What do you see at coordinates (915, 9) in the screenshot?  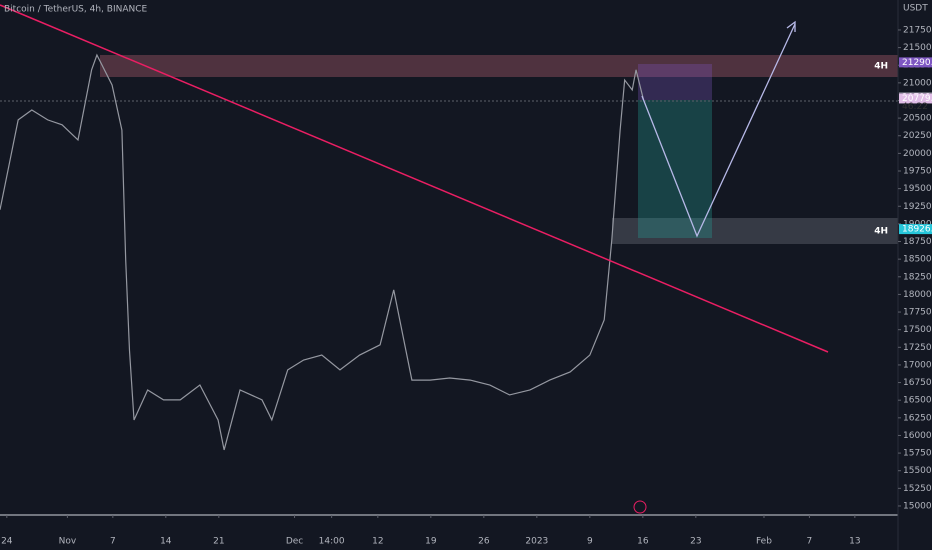 I see `axis-unit: USDT` at bounding box center [915, 9].